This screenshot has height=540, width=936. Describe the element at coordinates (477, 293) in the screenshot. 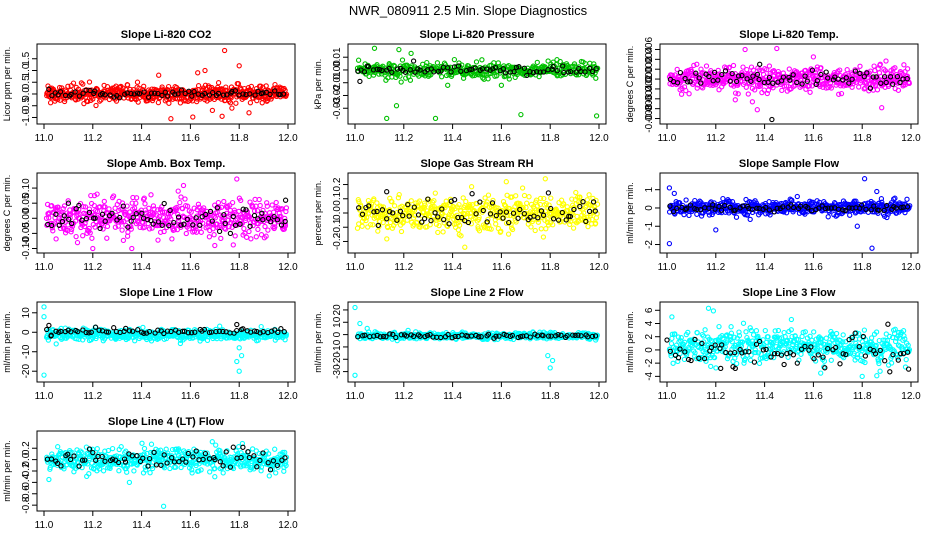

I see `panel-title: Slope Line 2 Flow` at that location.